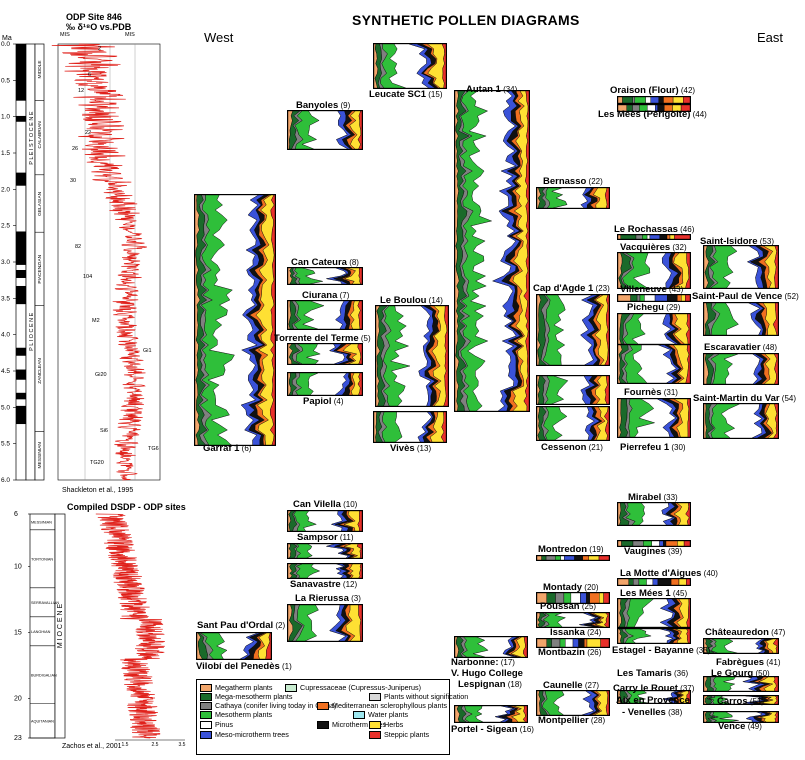 This screenshot has height=760, width=805. Describe the element at coordinates (593, 652) in the screenshot. I see `site-number: (26)` at that location.